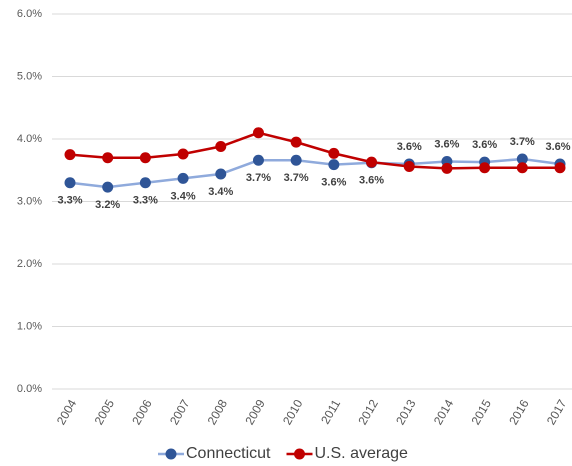  Describe the element at coordinates (29, 201) in the screenshot. I see `y-tick-label: 3.0%` at that location.